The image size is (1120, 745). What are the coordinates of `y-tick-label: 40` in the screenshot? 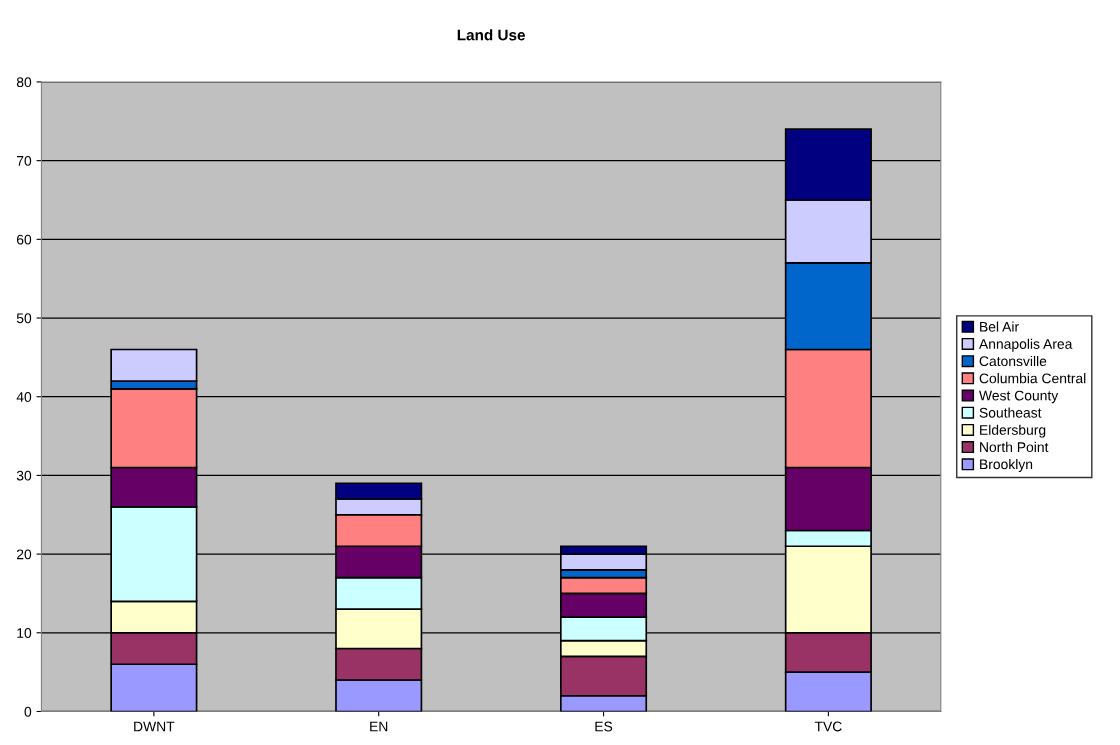 It's located at (24, 397).